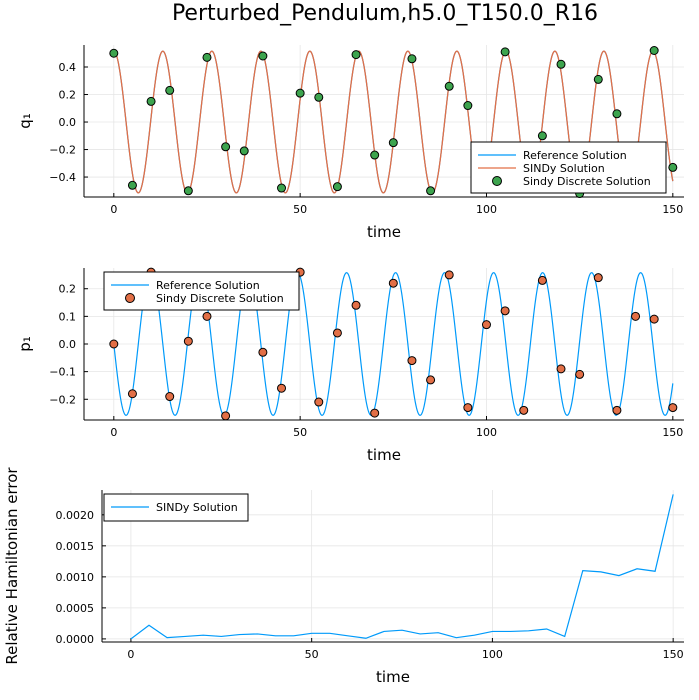 The height and width of the screenshot is (700, 699). Describe the element at coordinates (220, 298) in the screenshot. I see `legend-entry-label: Sindy Discrete Solution` at that location.